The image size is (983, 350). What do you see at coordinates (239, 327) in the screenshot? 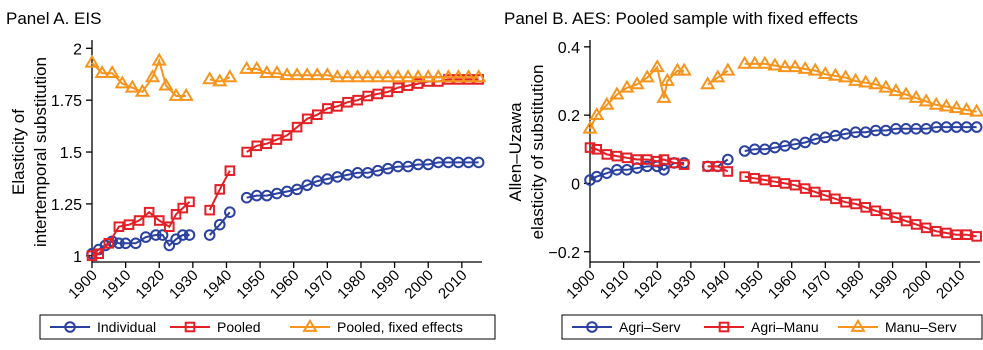
I see `legend-label: Pooled` at bounding box center [239, 327].